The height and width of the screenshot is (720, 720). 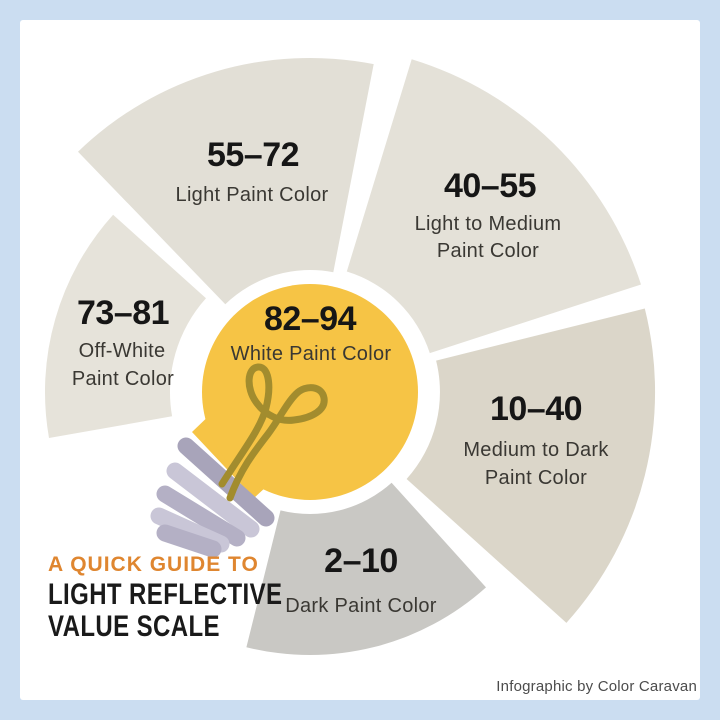 I want to click on bulb-filament, so click(x=273, y=432).